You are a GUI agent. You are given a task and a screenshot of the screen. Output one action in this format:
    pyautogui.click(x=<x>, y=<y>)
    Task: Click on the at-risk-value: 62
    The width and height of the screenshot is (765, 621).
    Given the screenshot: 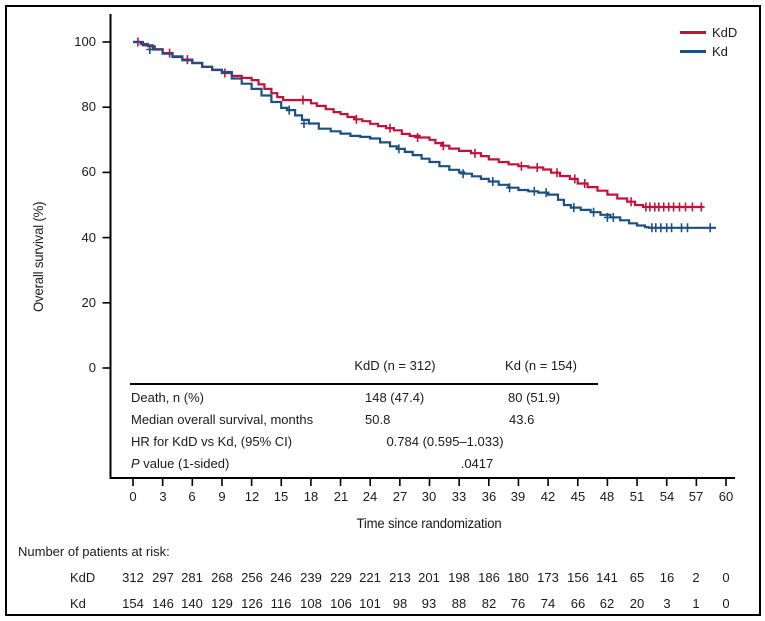 What is the action you would take?
    pyautogui.click(x=607, y=603)
    